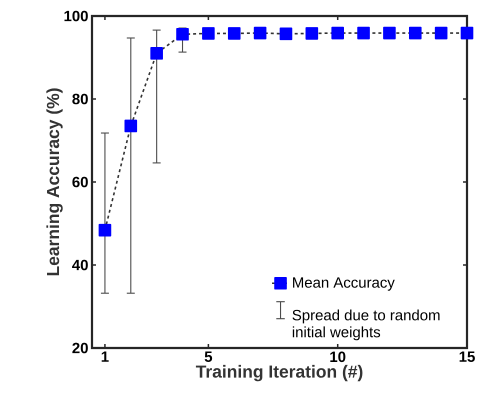  What do you see at coordinates (80, 265) in the screenshot?
I see `y-tick-label: 40` at bounding box center [80, 265].